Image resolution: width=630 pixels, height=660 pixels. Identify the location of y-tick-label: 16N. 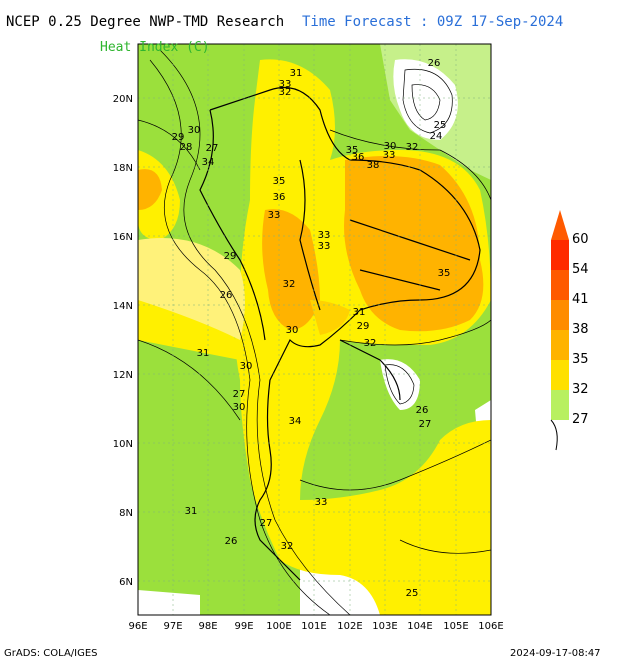
(123, 237).